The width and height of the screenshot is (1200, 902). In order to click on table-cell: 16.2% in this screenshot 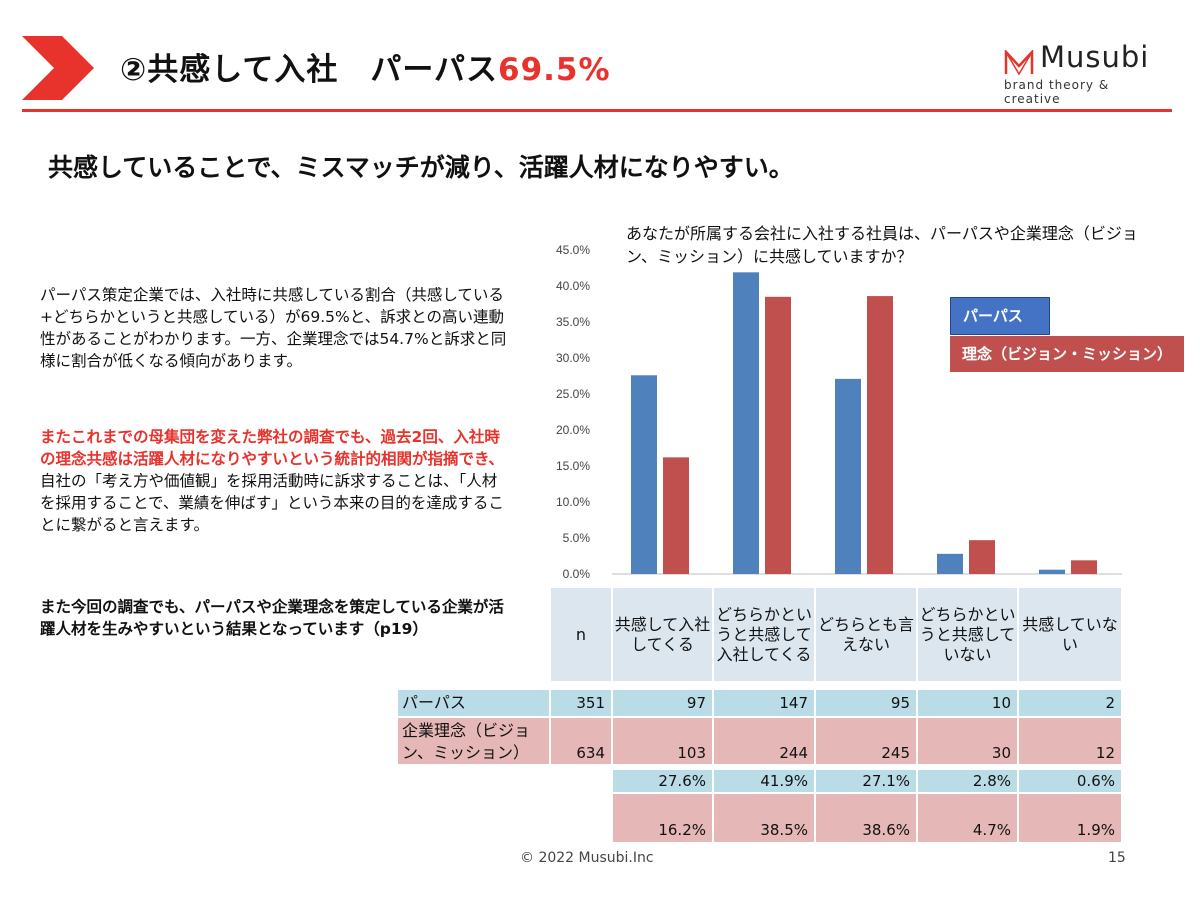, I will do `click(662, 818)`.